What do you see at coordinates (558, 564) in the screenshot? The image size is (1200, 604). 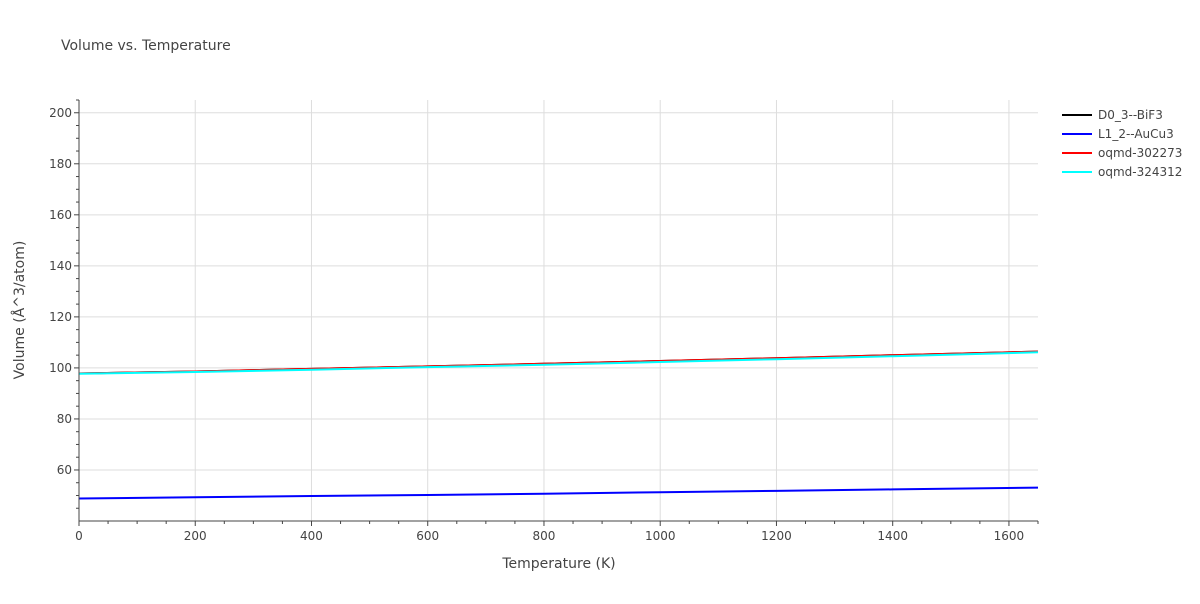 I see `x-axis-label: Temperature (K)` at bounding box center [558, 564].